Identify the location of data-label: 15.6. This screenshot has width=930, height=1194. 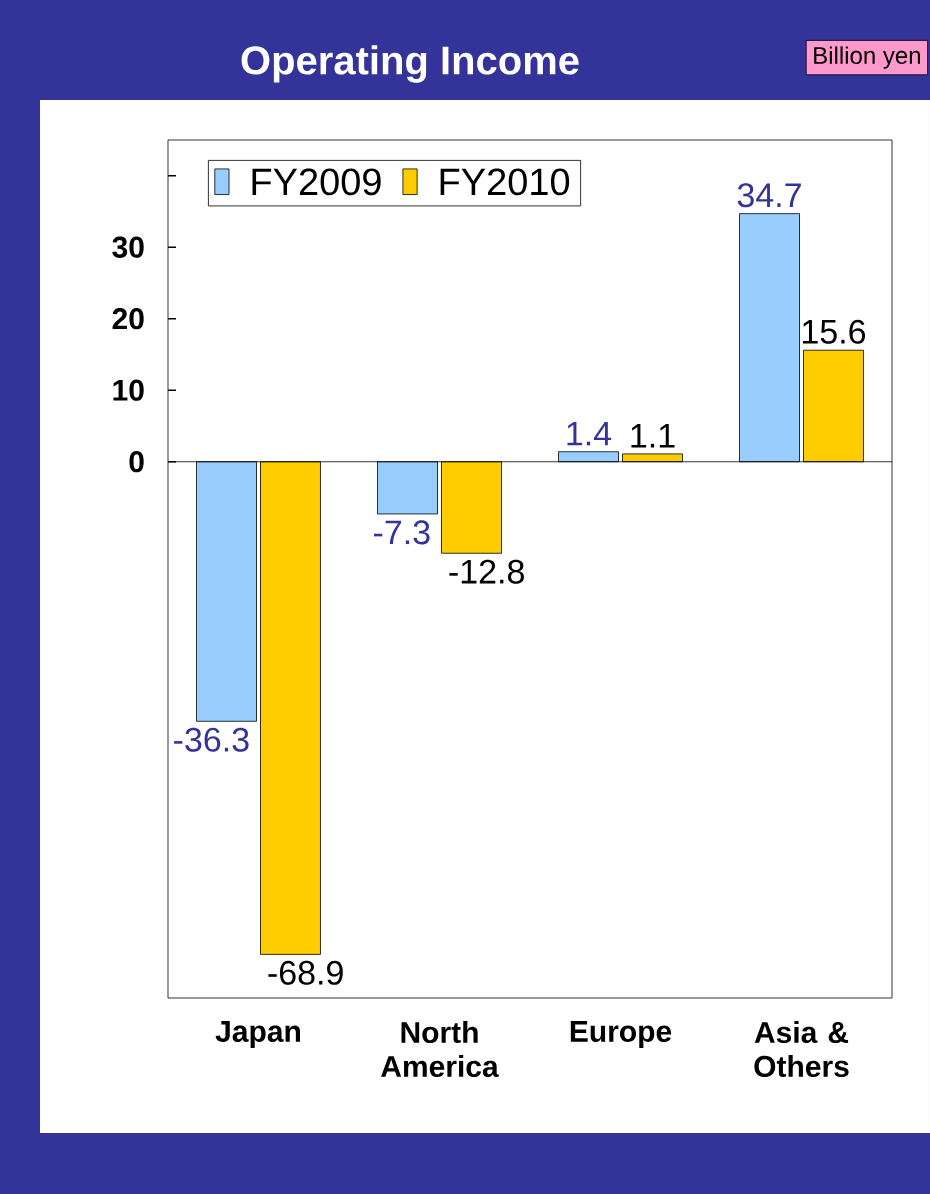
(834, 331).